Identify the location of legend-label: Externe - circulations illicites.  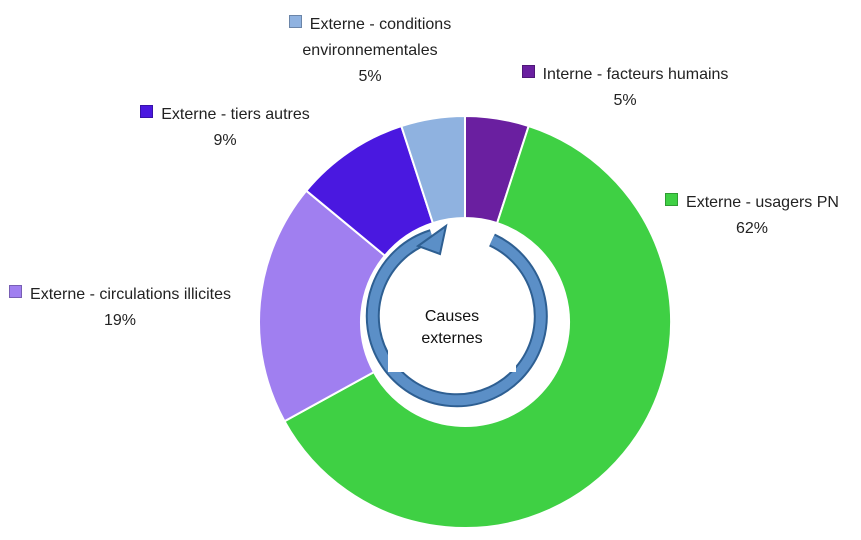
(130, 294).